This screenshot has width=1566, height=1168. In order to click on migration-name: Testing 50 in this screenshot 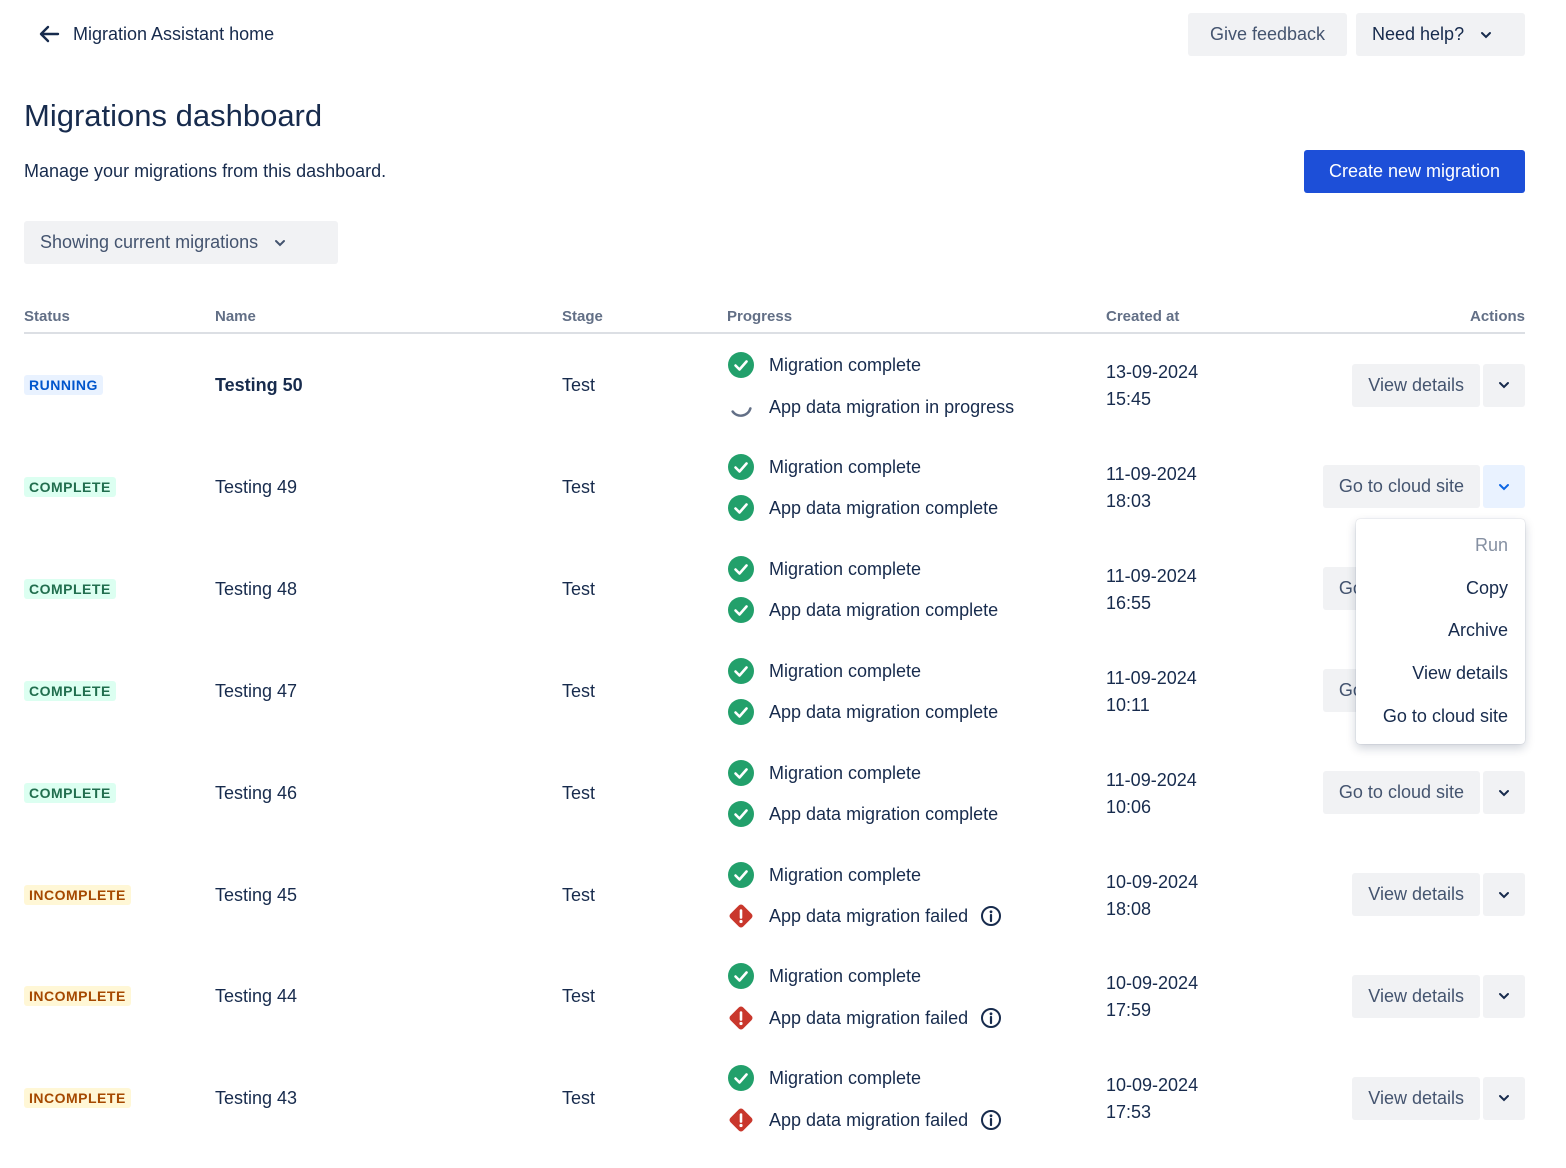, I will do `click(259, 385)`.